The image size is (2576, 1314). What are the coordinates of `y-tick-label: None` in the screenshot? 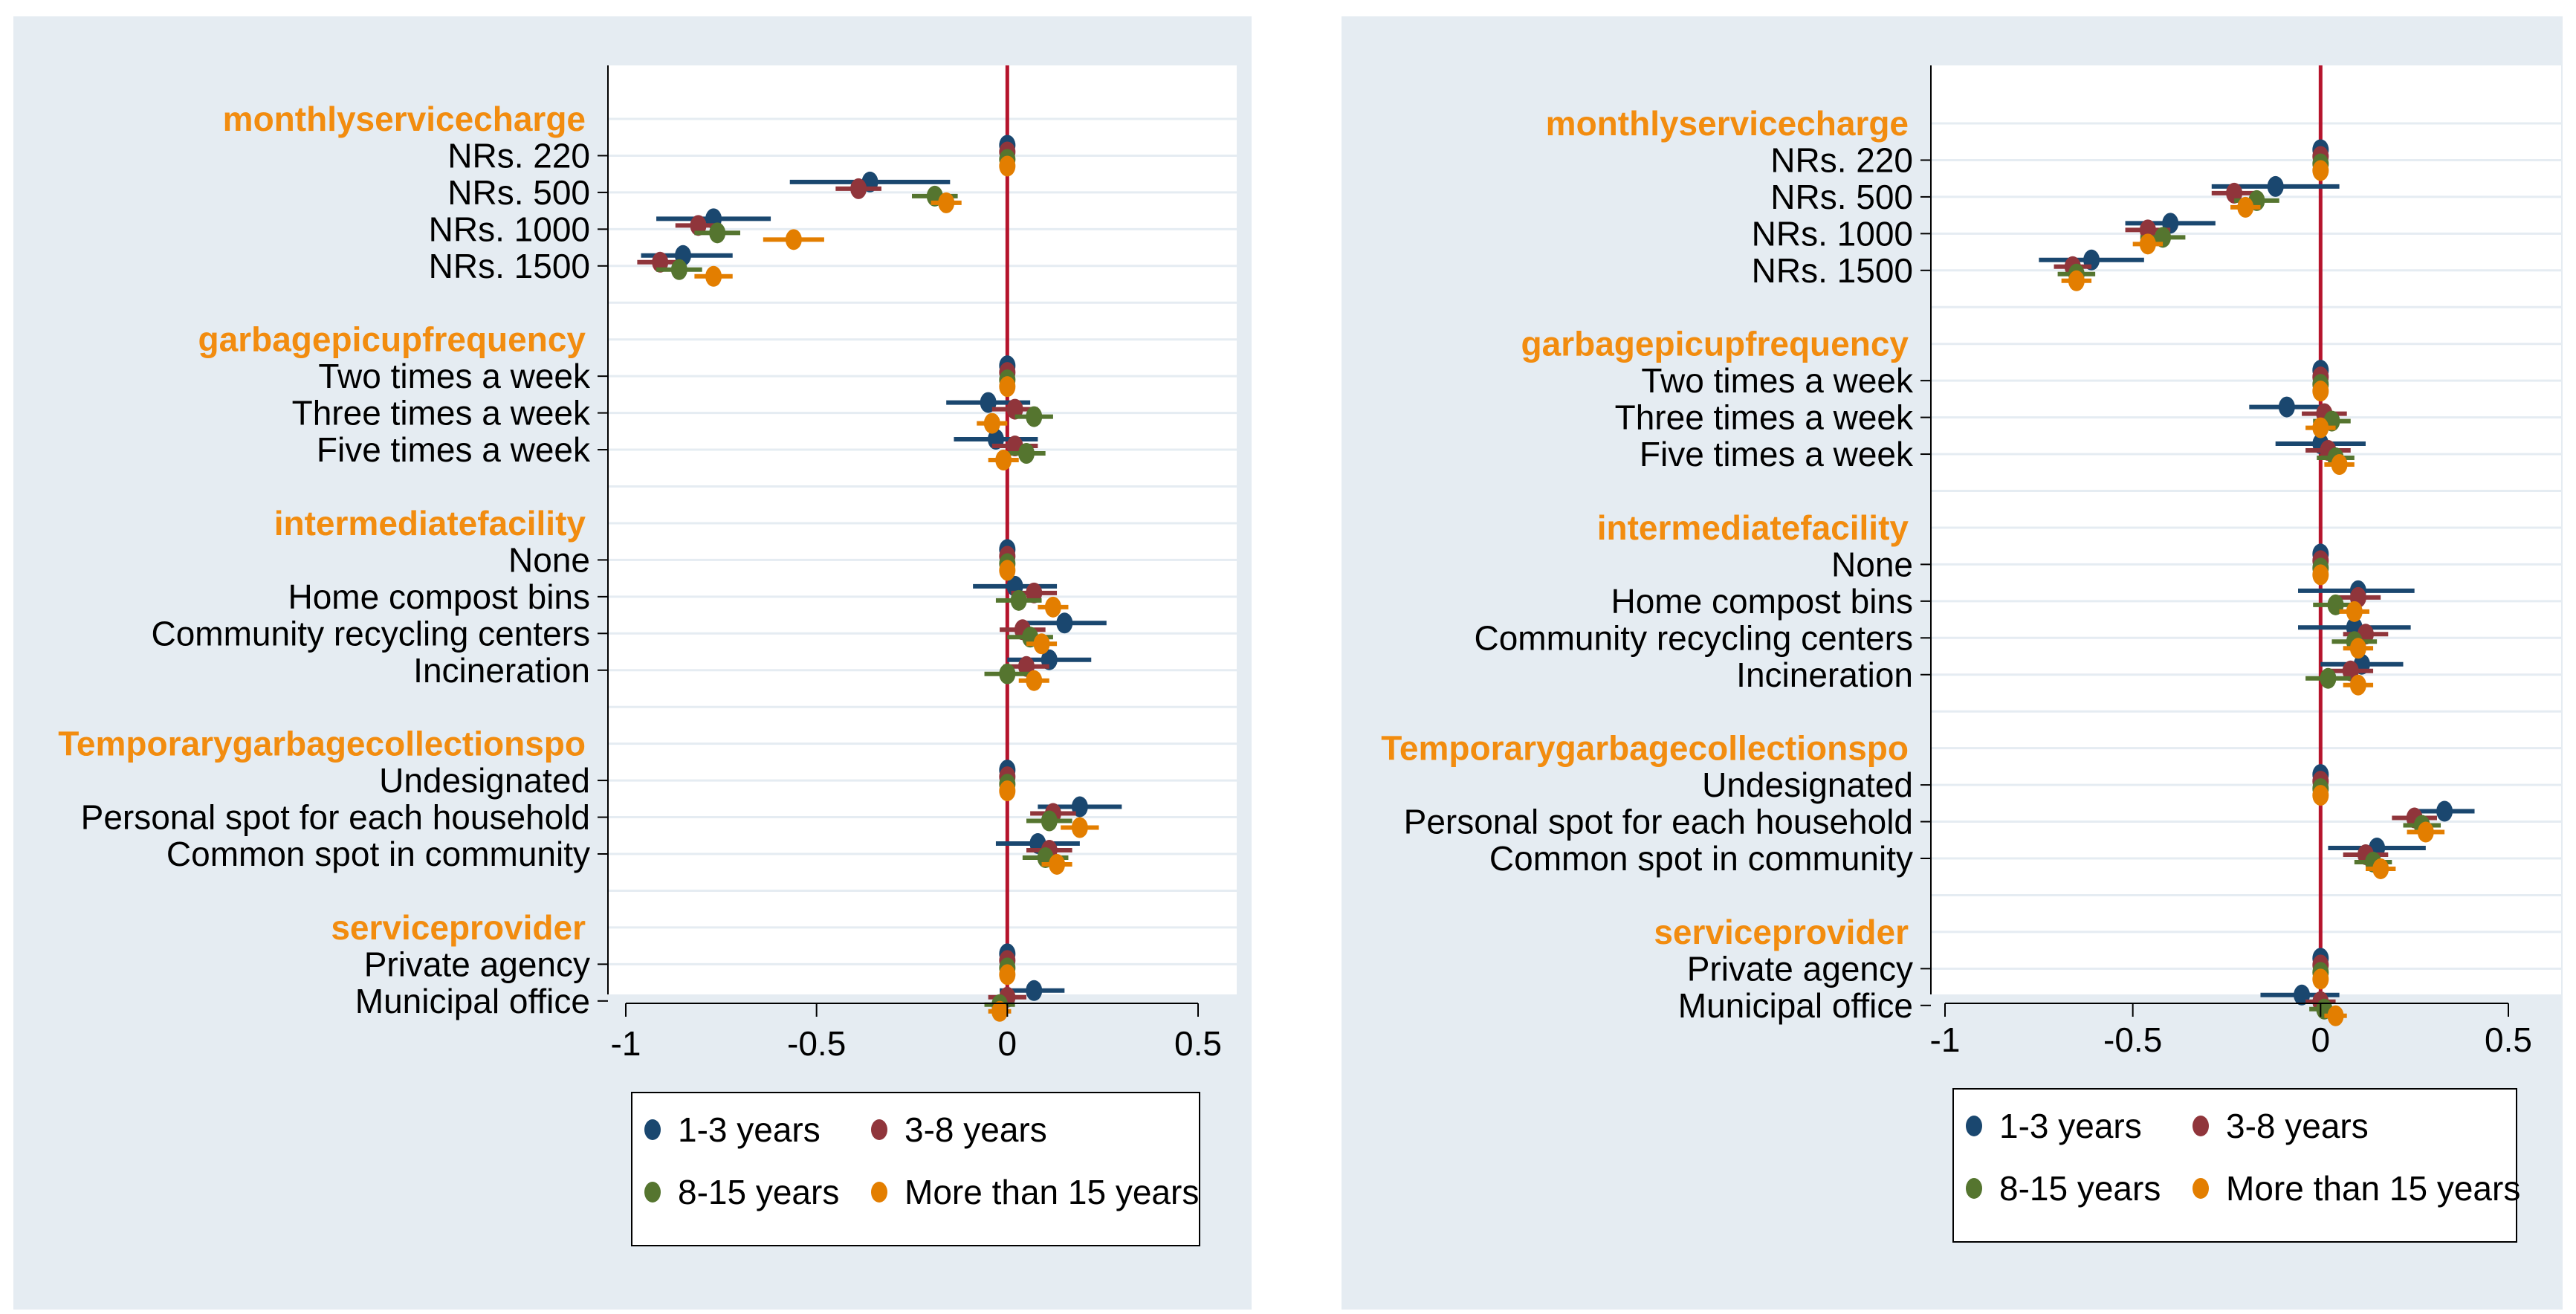 It's located at (1872, 564).